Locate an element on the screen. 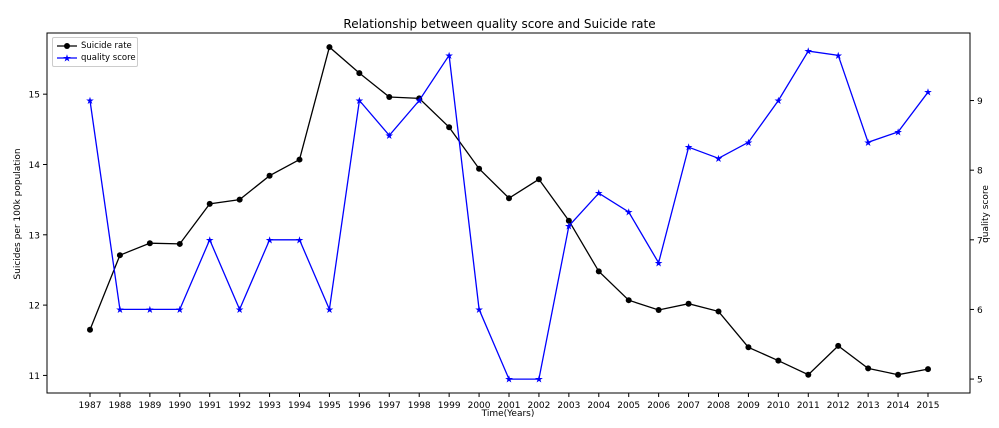 Image resolution: width=999 pixels, height=428 pixels. y-left-tick-label: 15 is located at coordinates (34, 96).